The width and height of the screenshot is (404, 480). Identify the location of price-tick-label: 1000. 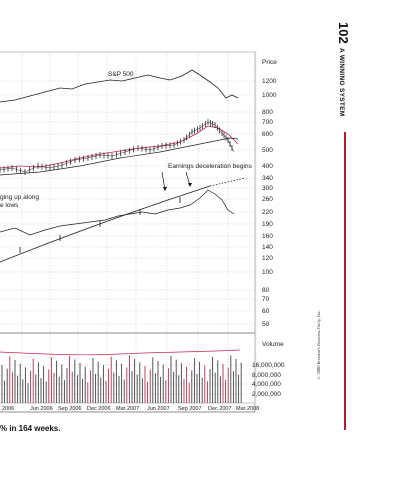
(269, 95).